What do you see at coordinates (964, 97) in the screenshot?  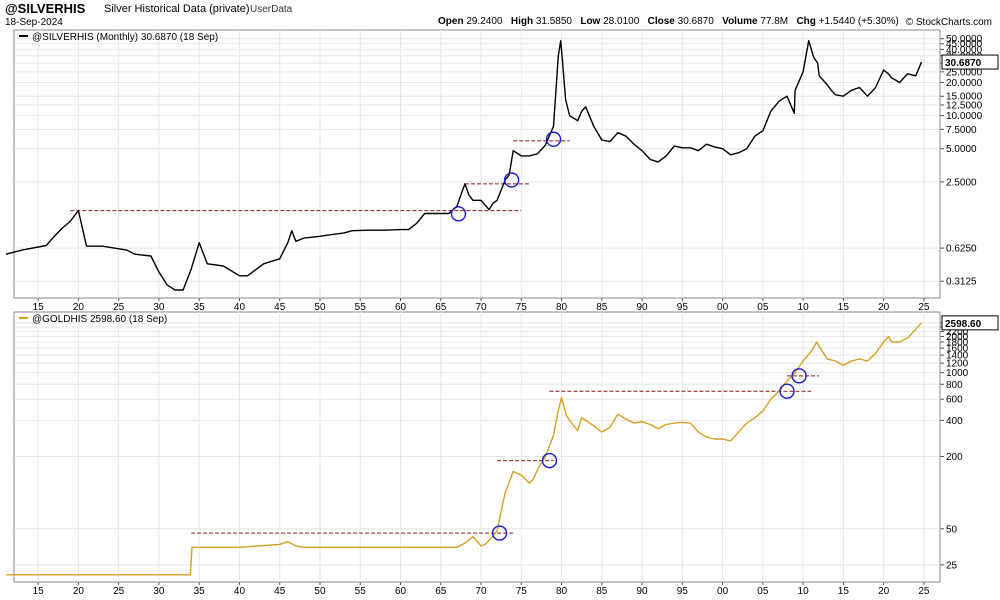 I see `y-tick-label: 15.0000` at bounding box center [964, 97].